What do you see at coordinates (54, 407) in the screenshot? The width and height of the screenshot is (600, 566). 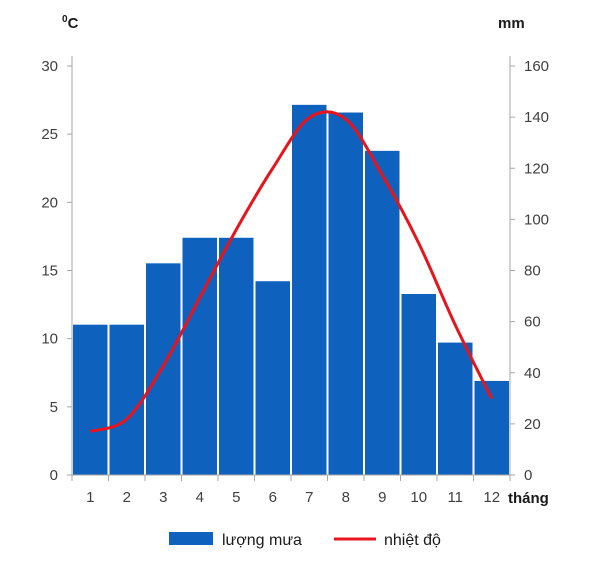 I see `left-tick-label: 5` at bounding box center [54, 407].